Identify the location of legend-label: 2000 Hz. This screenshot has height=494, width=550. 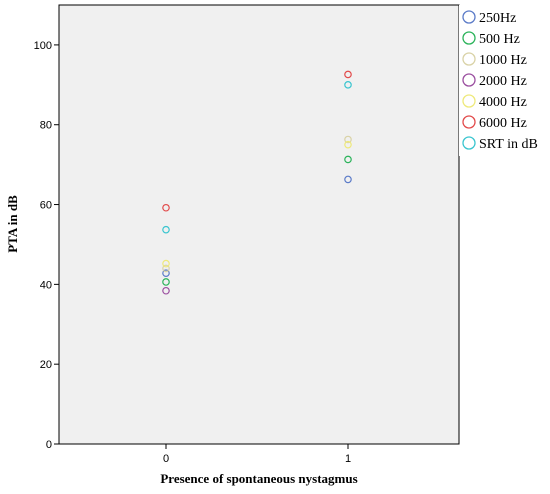
(503, 81).